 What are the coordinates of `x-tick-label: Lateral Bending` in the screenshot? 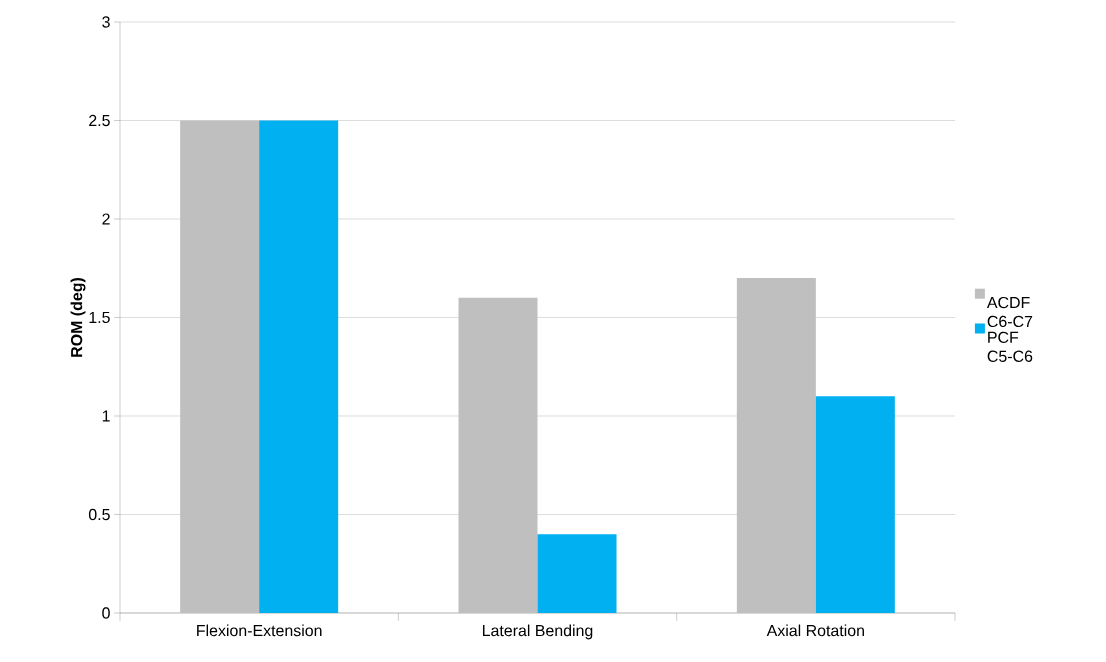 It's located at (537, 632).